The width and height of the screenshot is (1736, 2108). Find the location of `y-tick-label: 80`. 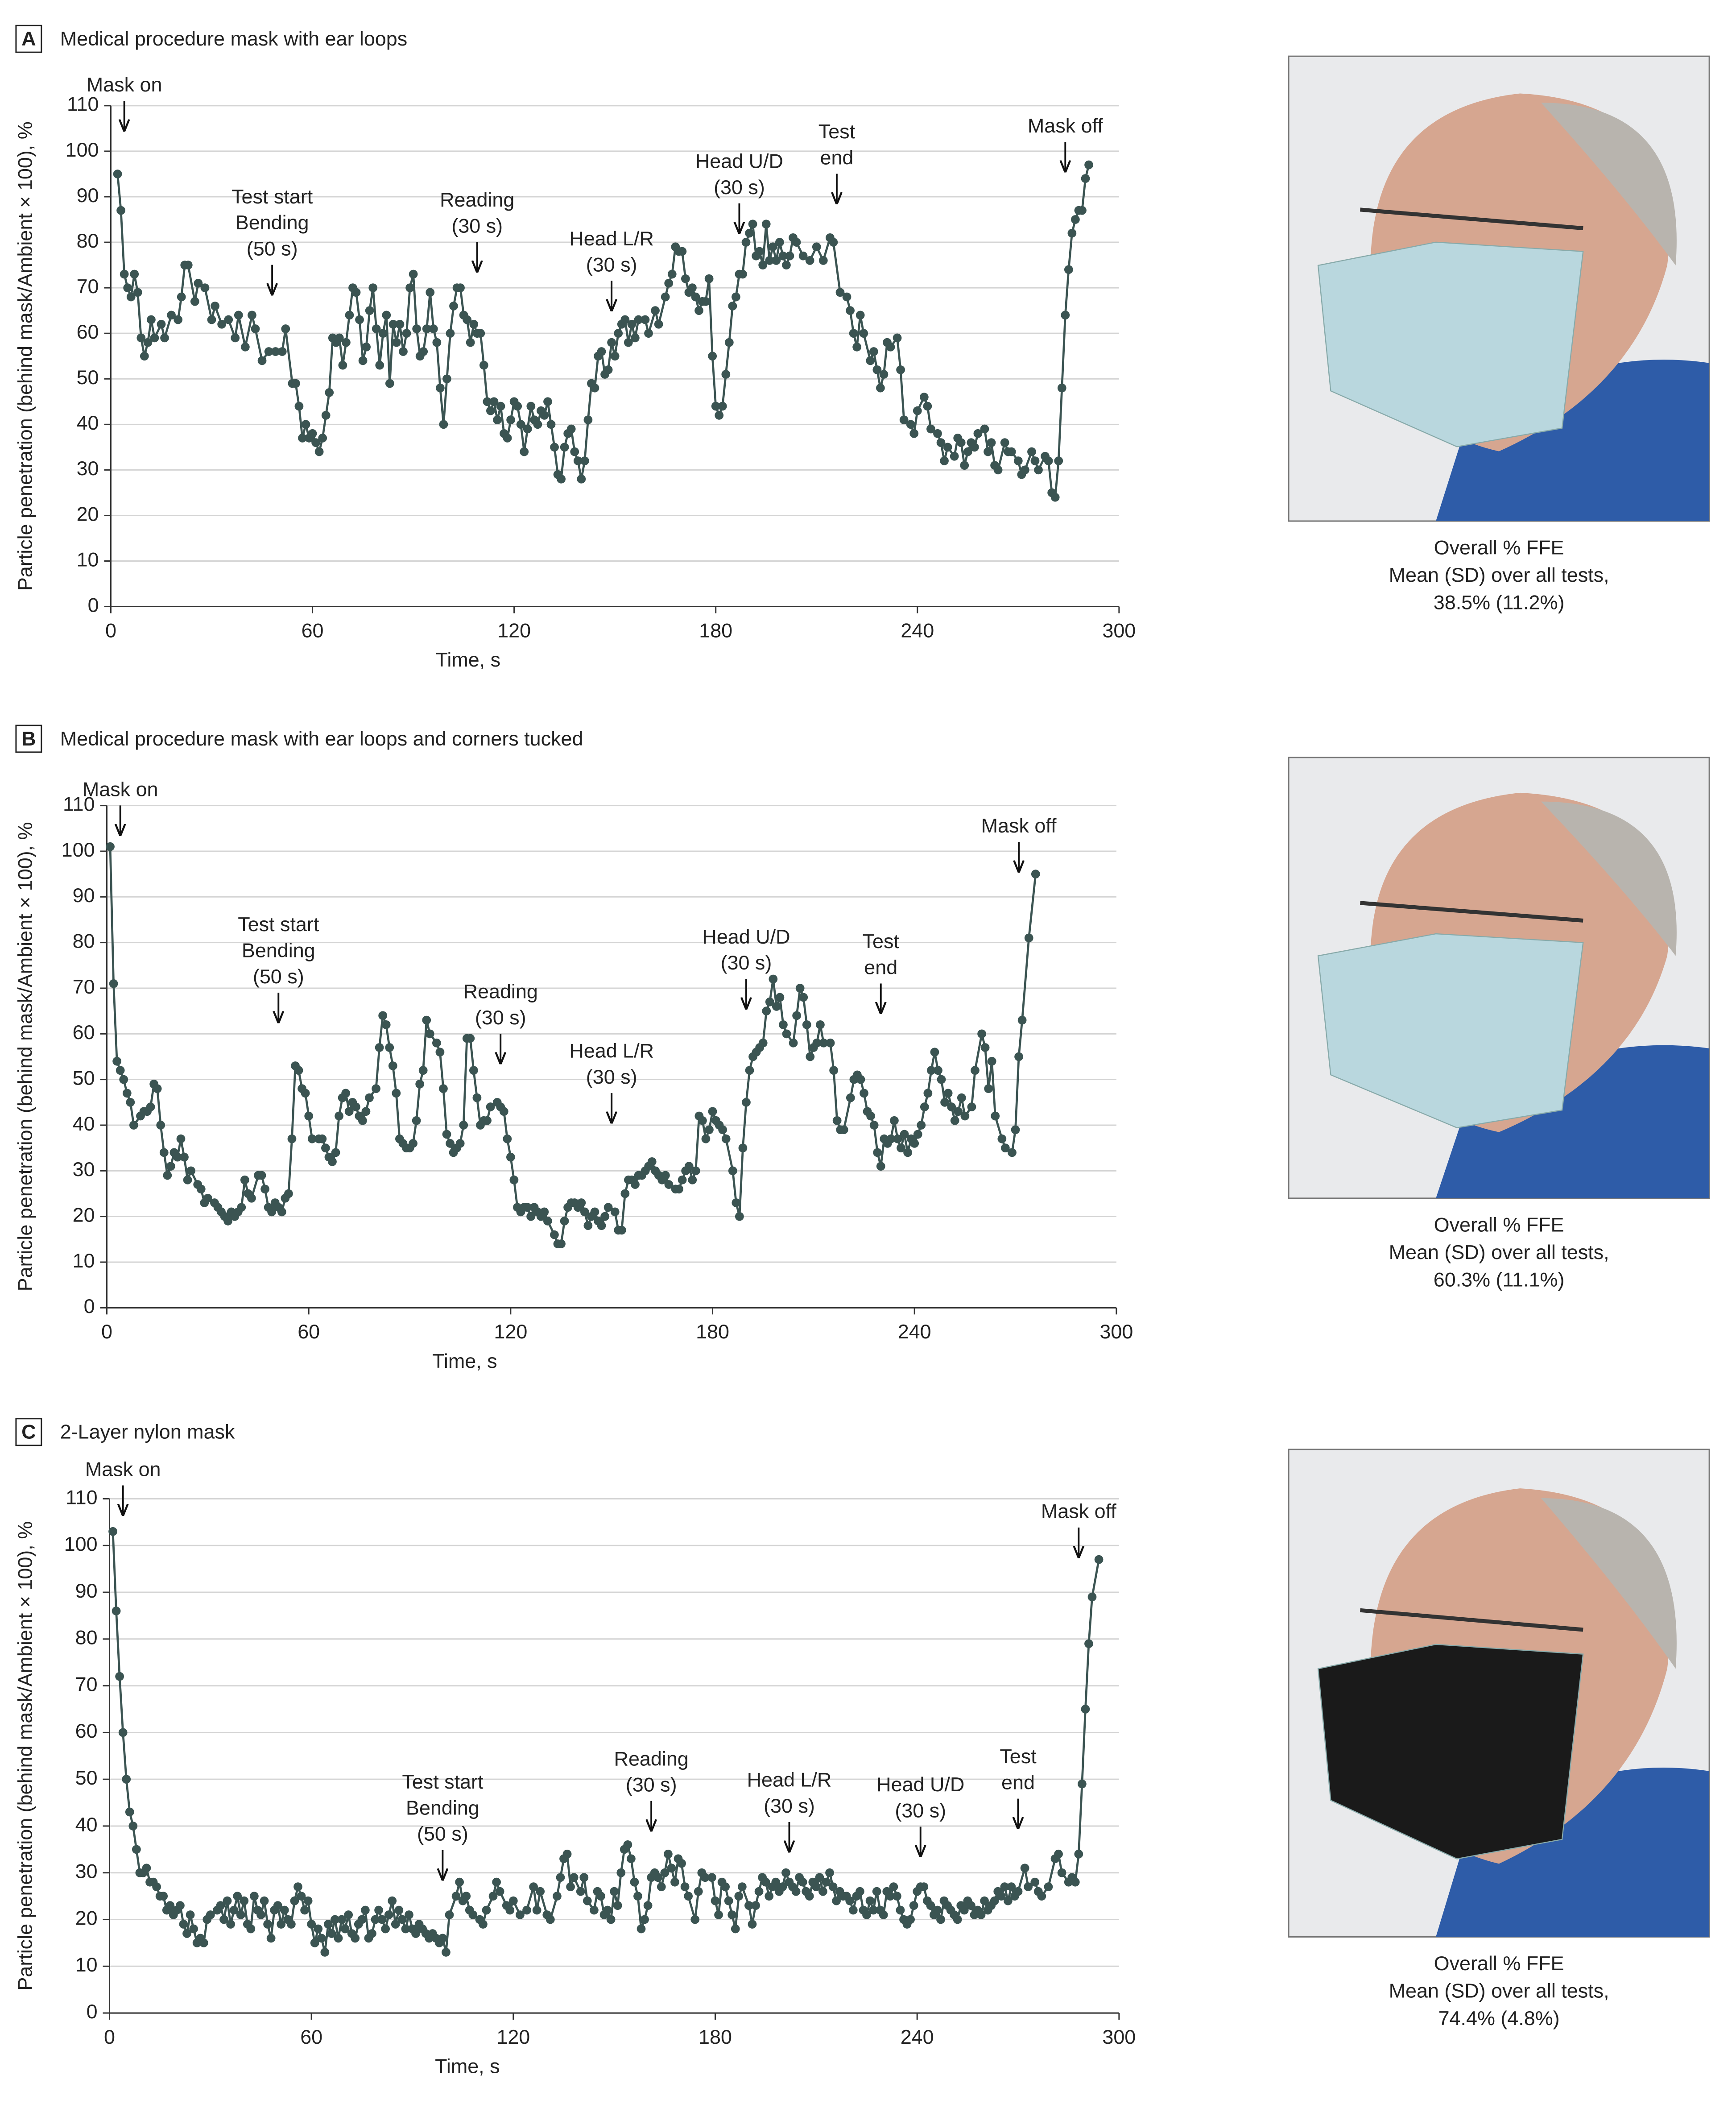

y-tick-label: 80 is located at coordinates (86, 1637).